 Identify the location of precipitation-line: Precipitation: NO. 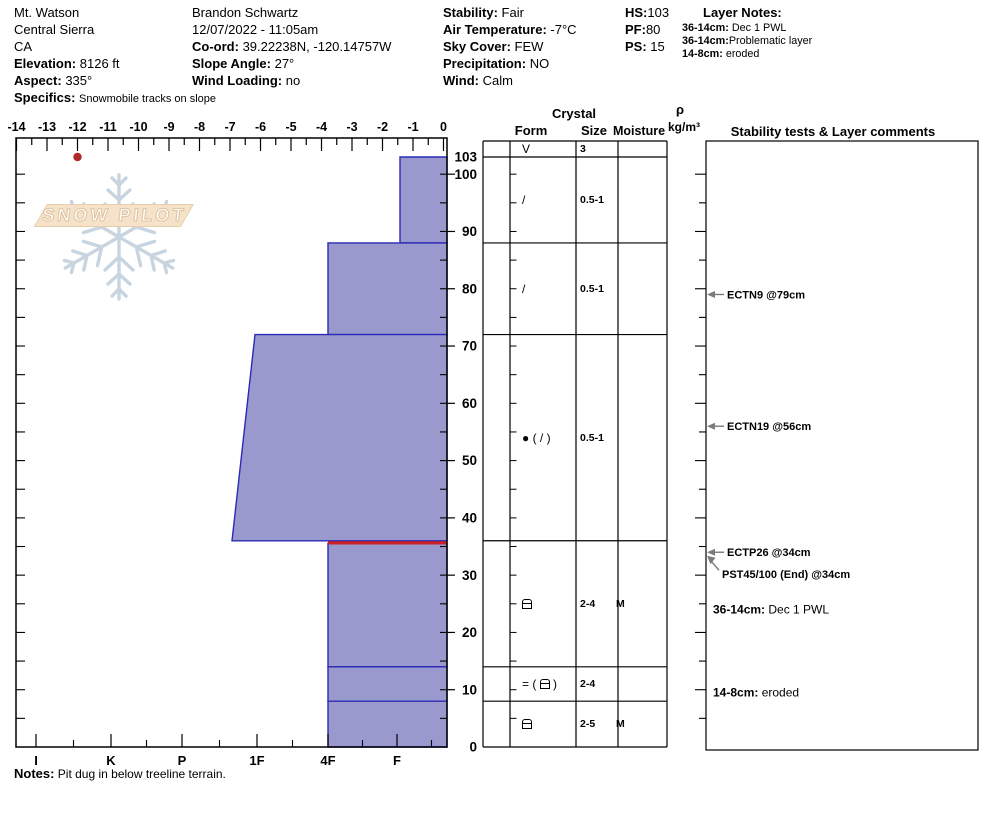
(496, 63).